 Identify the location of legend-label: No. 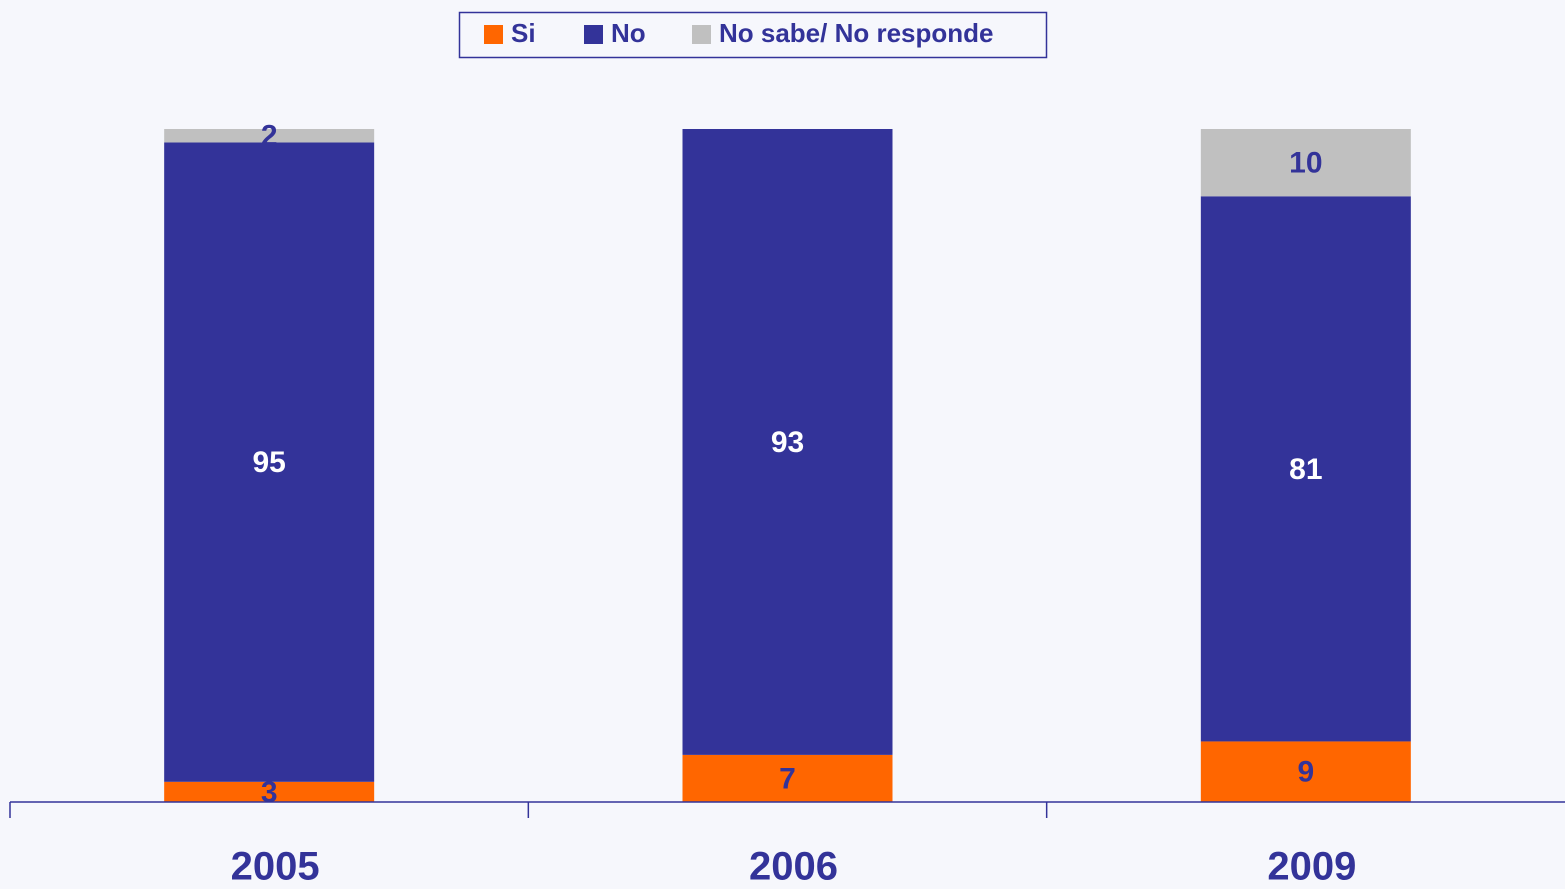
(628, 33).